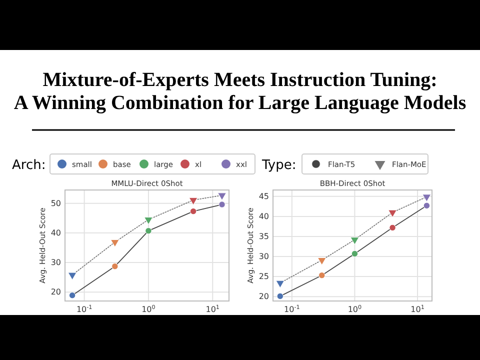  Describe the element at coordinates (263, 237) in the screenshot. I see `y-tick-label: 35` at that location.